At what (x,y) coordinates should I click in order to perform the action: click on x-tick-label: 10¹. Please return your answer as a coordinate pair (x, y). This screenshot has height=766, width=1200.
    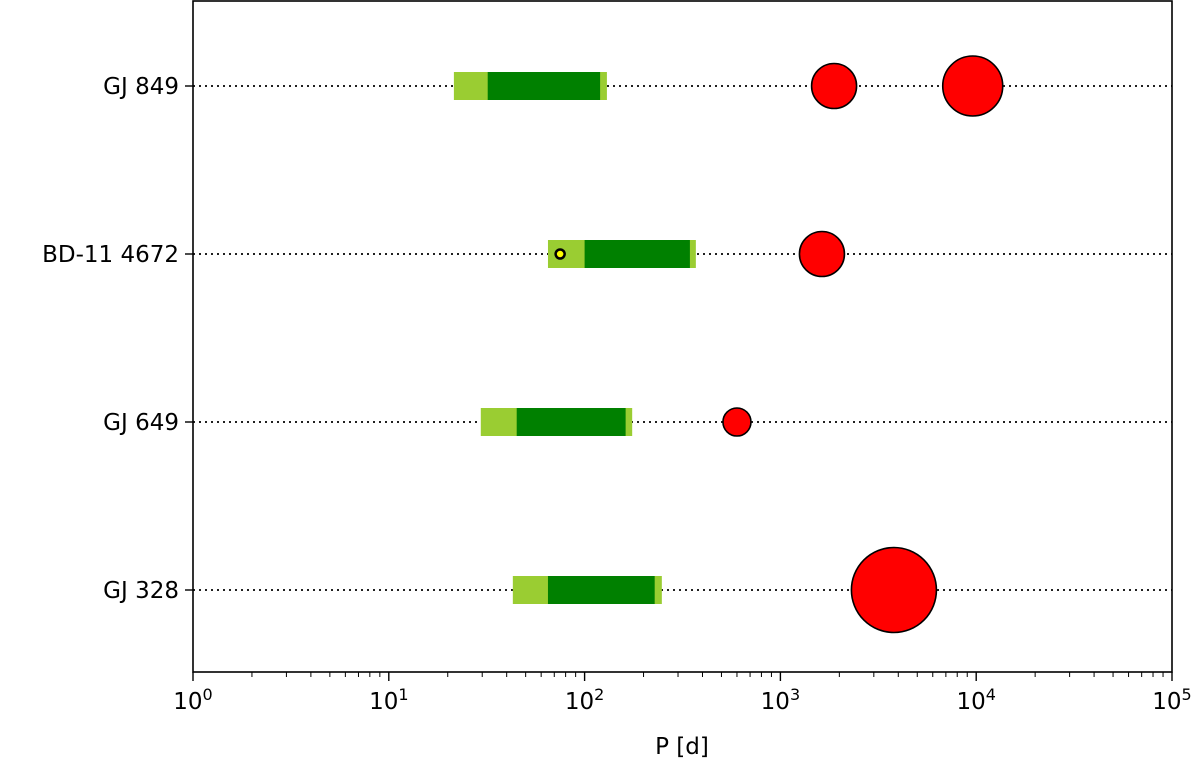
    Looking at the image, I should click on (388, 700).